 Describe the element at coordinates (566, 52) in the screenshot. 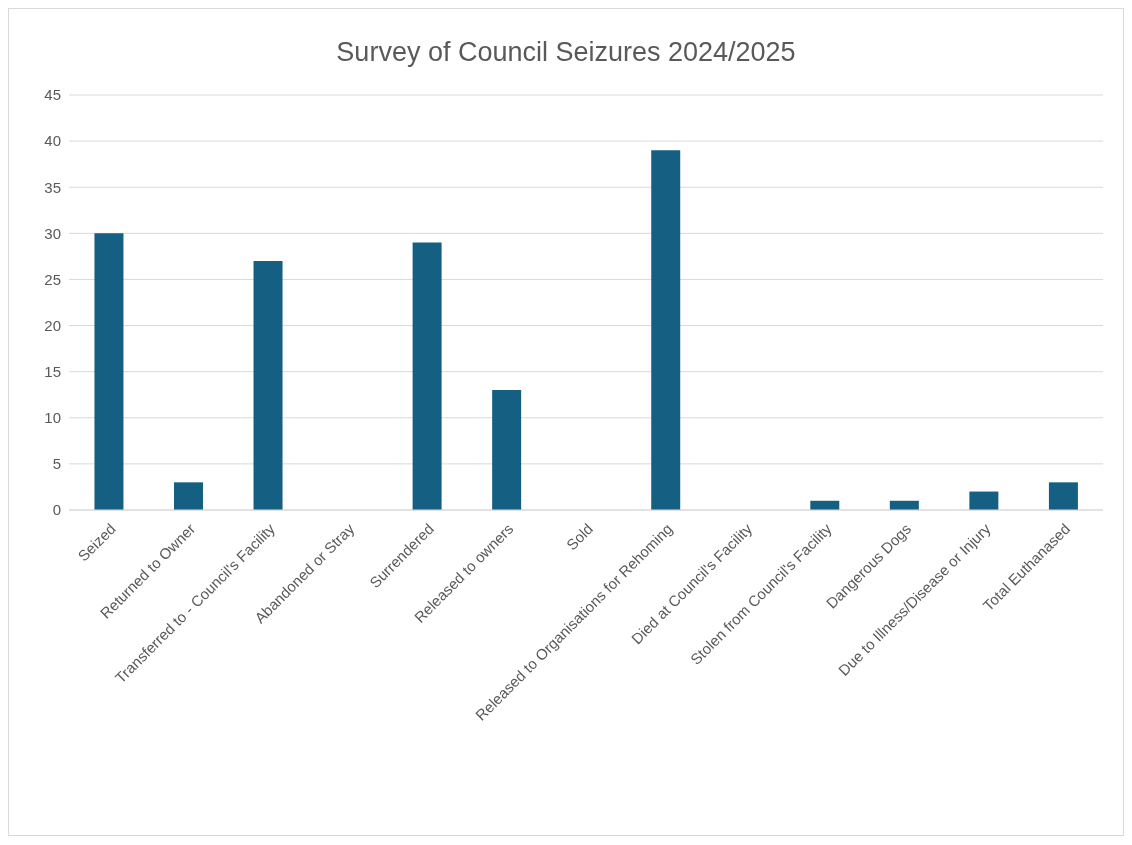

I see `chart-title: Survey of Council Seizures 2024/2025` at that location.